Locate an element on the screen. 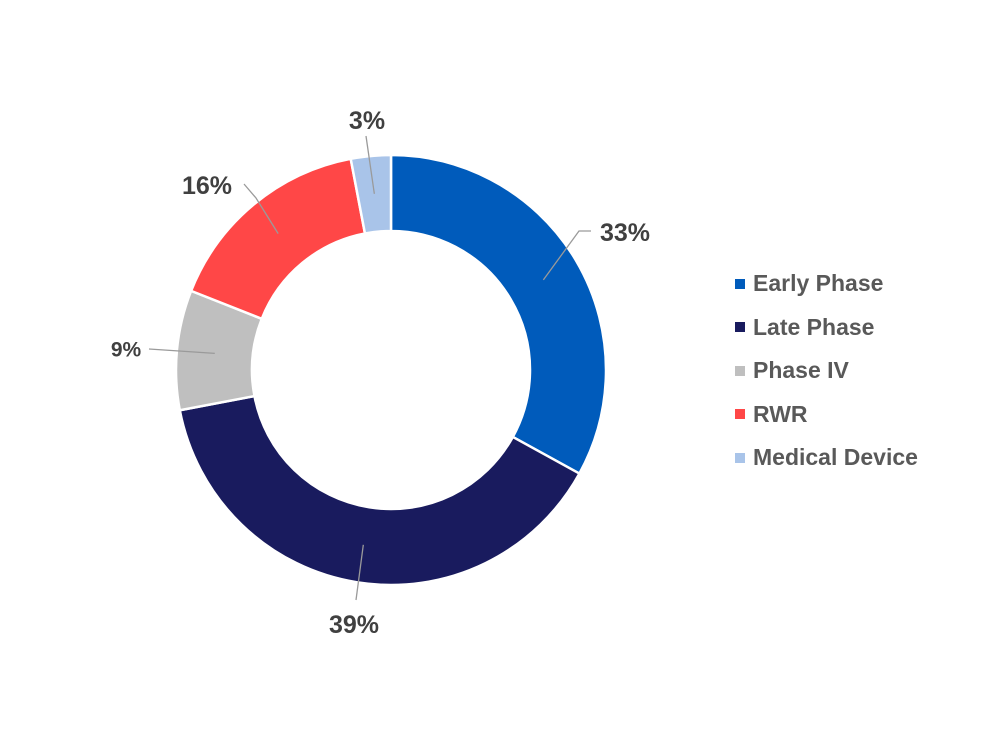  slice-early-phase is located at coordinates (498, 314).